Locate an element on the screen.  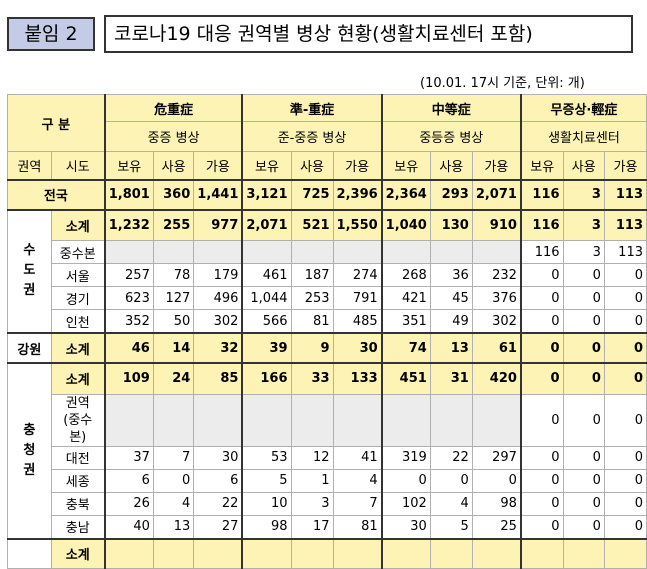
table-cell: 102 is located at coordinates (405, 503).